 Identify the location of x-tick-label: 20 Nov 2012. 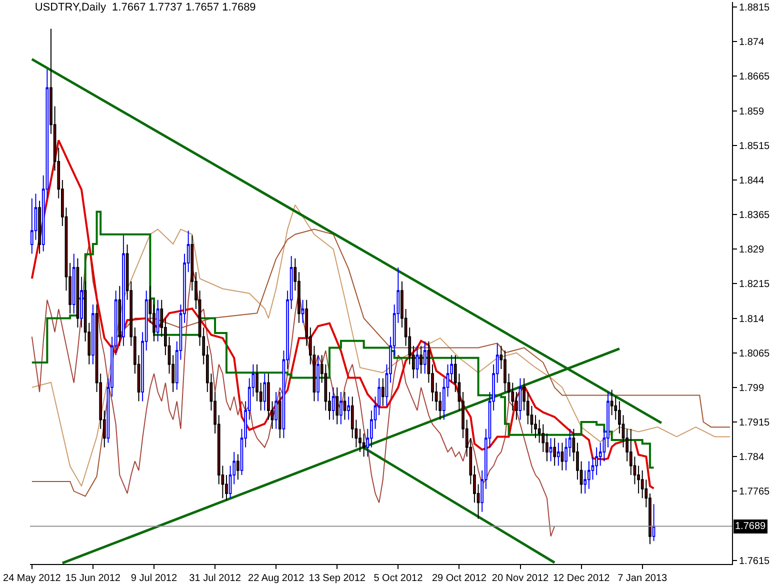
(521, 578).